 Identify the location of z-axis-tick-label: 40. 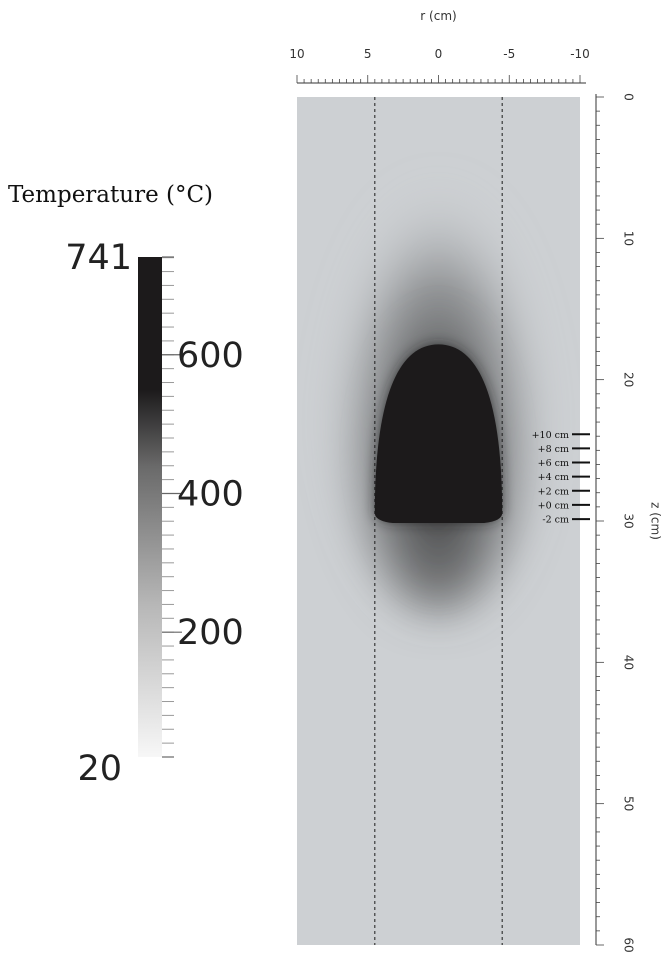
(629, 662).